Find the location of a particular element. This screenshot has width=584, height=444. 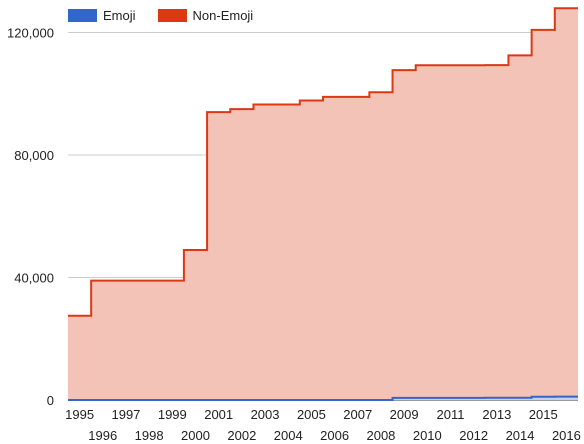

x-tick-label: 1996 is located at coordinates (102, 435).